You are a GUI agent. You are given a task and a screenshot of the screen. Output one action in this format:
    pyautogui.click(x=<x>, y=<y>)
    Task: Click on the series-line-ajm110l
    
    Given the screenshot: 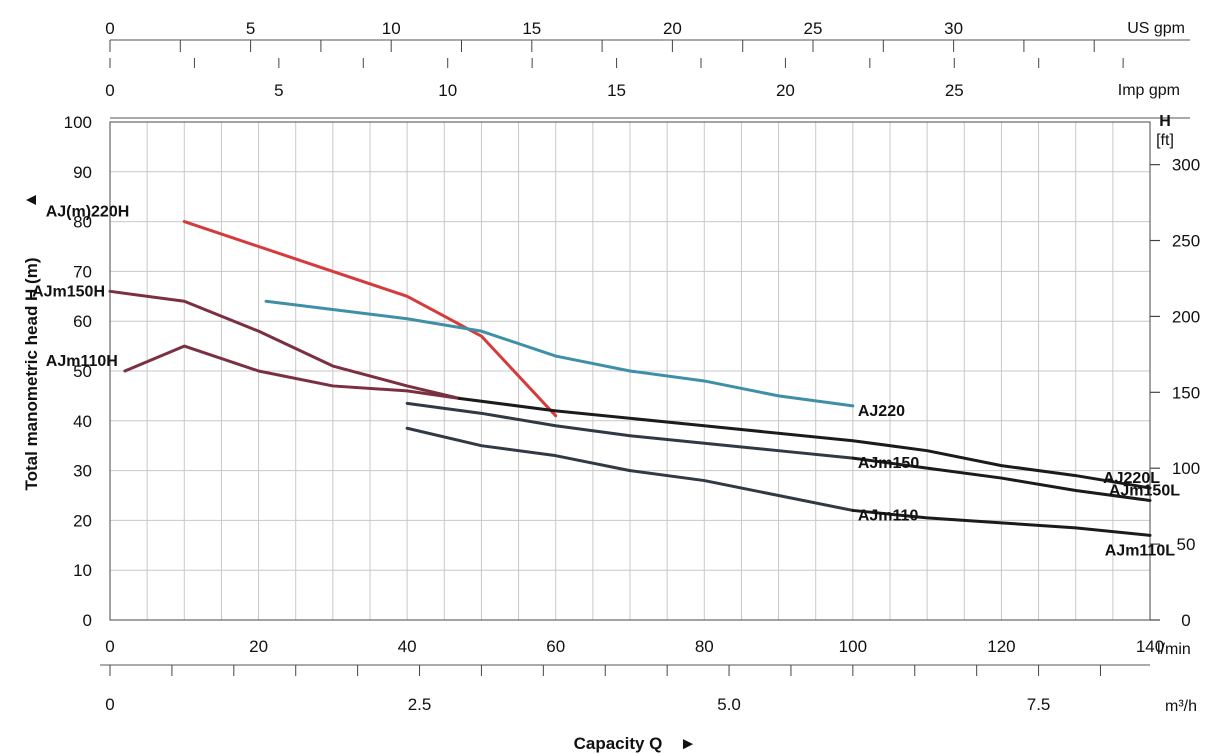 What is the action you would take?
    pyautogui.click(x=1001, y=522)
    